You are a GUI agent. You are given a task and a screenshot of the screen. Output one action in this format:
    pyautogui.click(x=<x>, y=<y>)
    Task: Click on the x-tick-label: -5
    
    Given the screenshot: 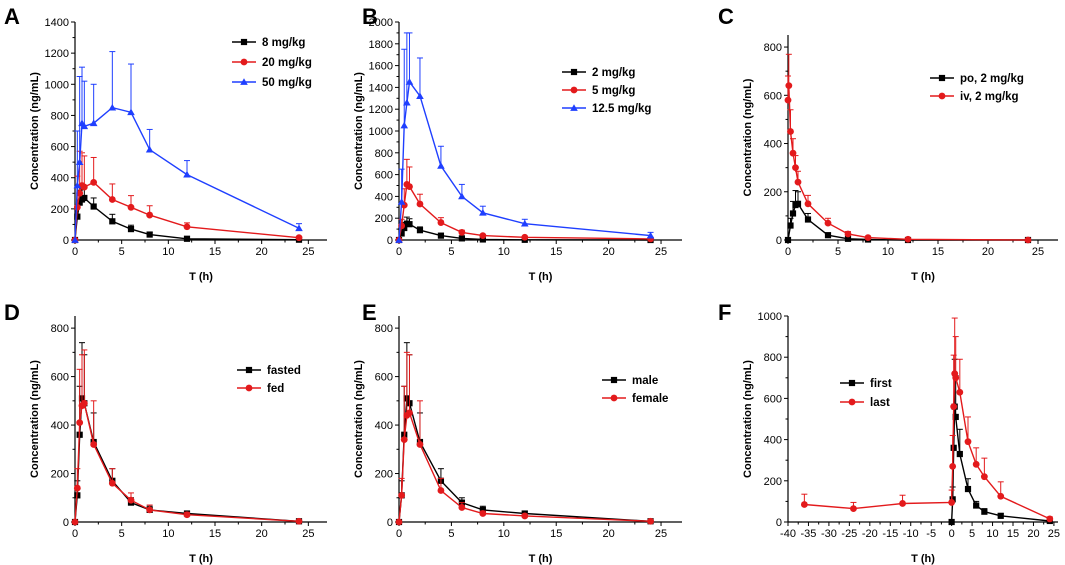 What is the action you would take?
    pyautogui.click(x=931, y=534)
    